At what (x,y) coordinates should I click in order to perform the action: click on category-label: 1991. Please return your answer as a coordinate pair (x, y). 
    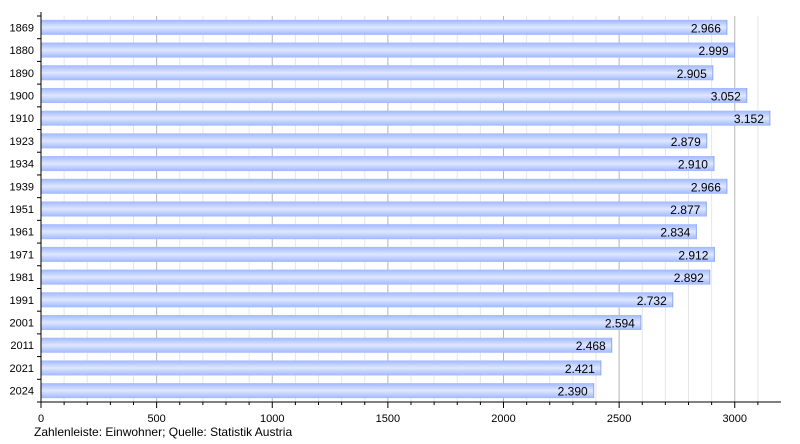
    Looking at the image, I should click on (22, 301).